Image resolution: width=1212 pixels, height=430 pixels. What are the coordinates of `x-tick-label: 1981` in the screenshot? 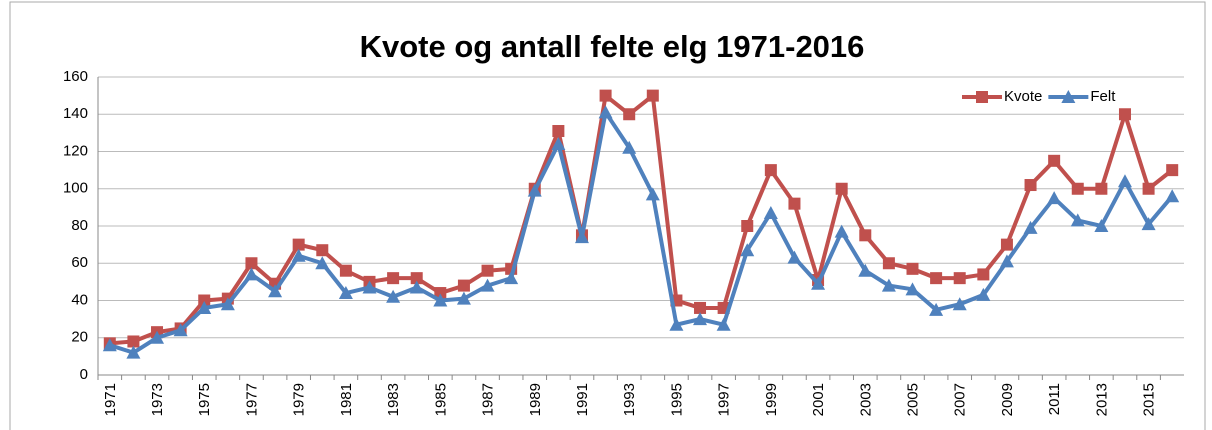 It's located at (346, 399).